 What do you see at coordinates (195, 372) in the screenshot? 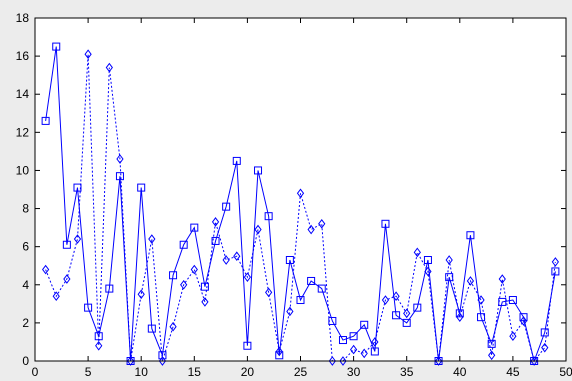
I see `x-tick-label: 15` at bounding box center [195, 372].